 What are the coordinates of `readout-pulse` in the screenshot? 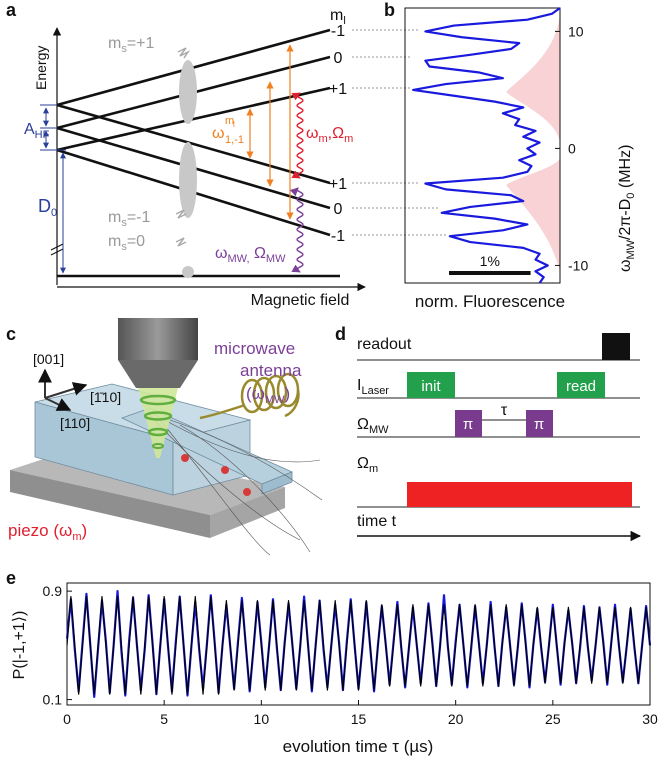 It's located at (616, 346).